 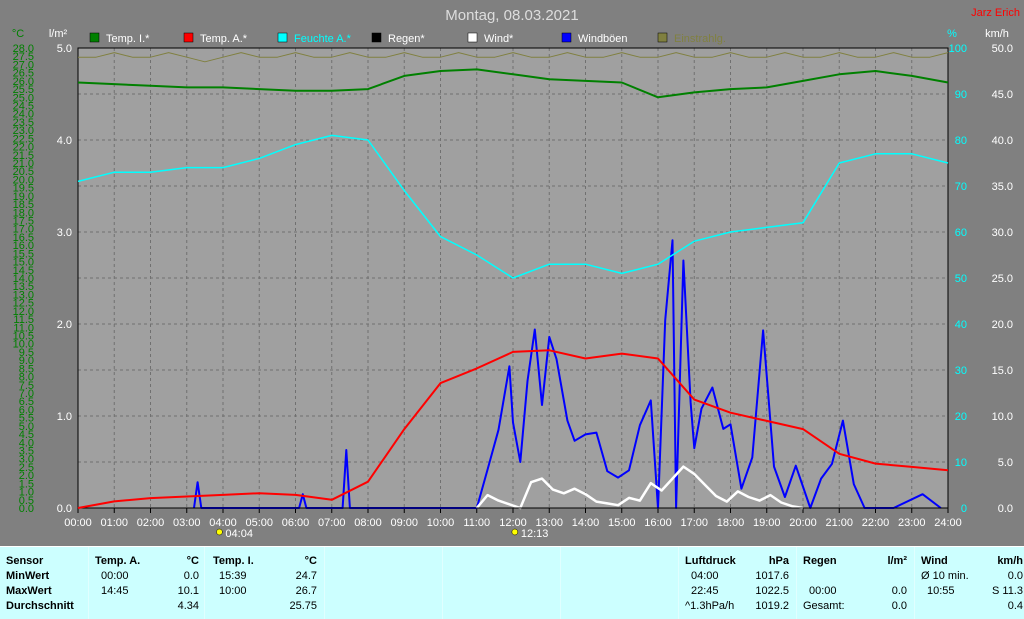 What do you see at coordinates (961, 187) in the screenshot?
I see `humidity-axis-tick-label: 70` at bounding box center [961, 187].